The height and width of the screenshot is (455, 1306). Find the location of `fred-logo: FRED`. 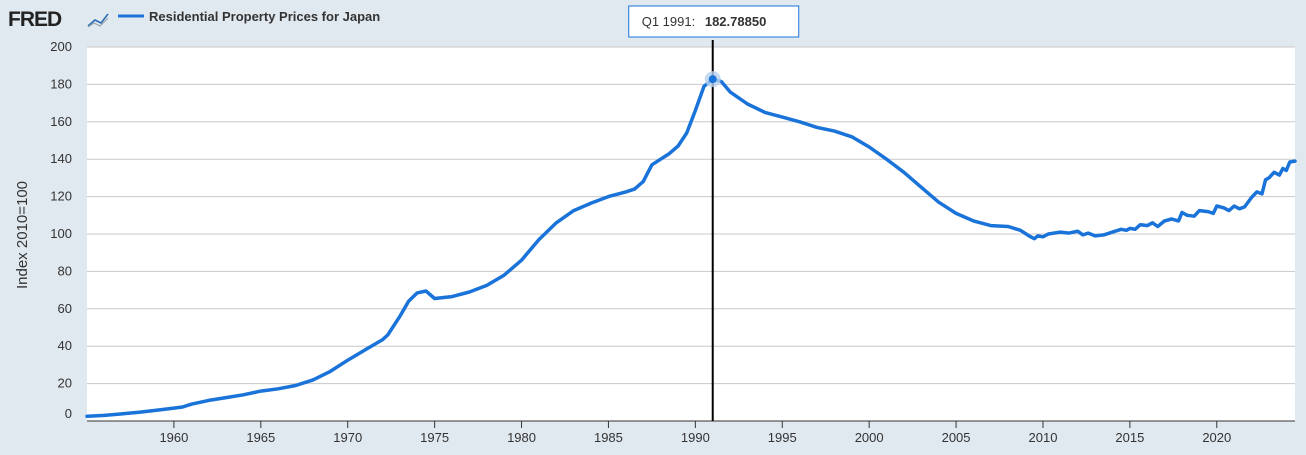

fred-logo: FRED is located at coordinates (58, 19).